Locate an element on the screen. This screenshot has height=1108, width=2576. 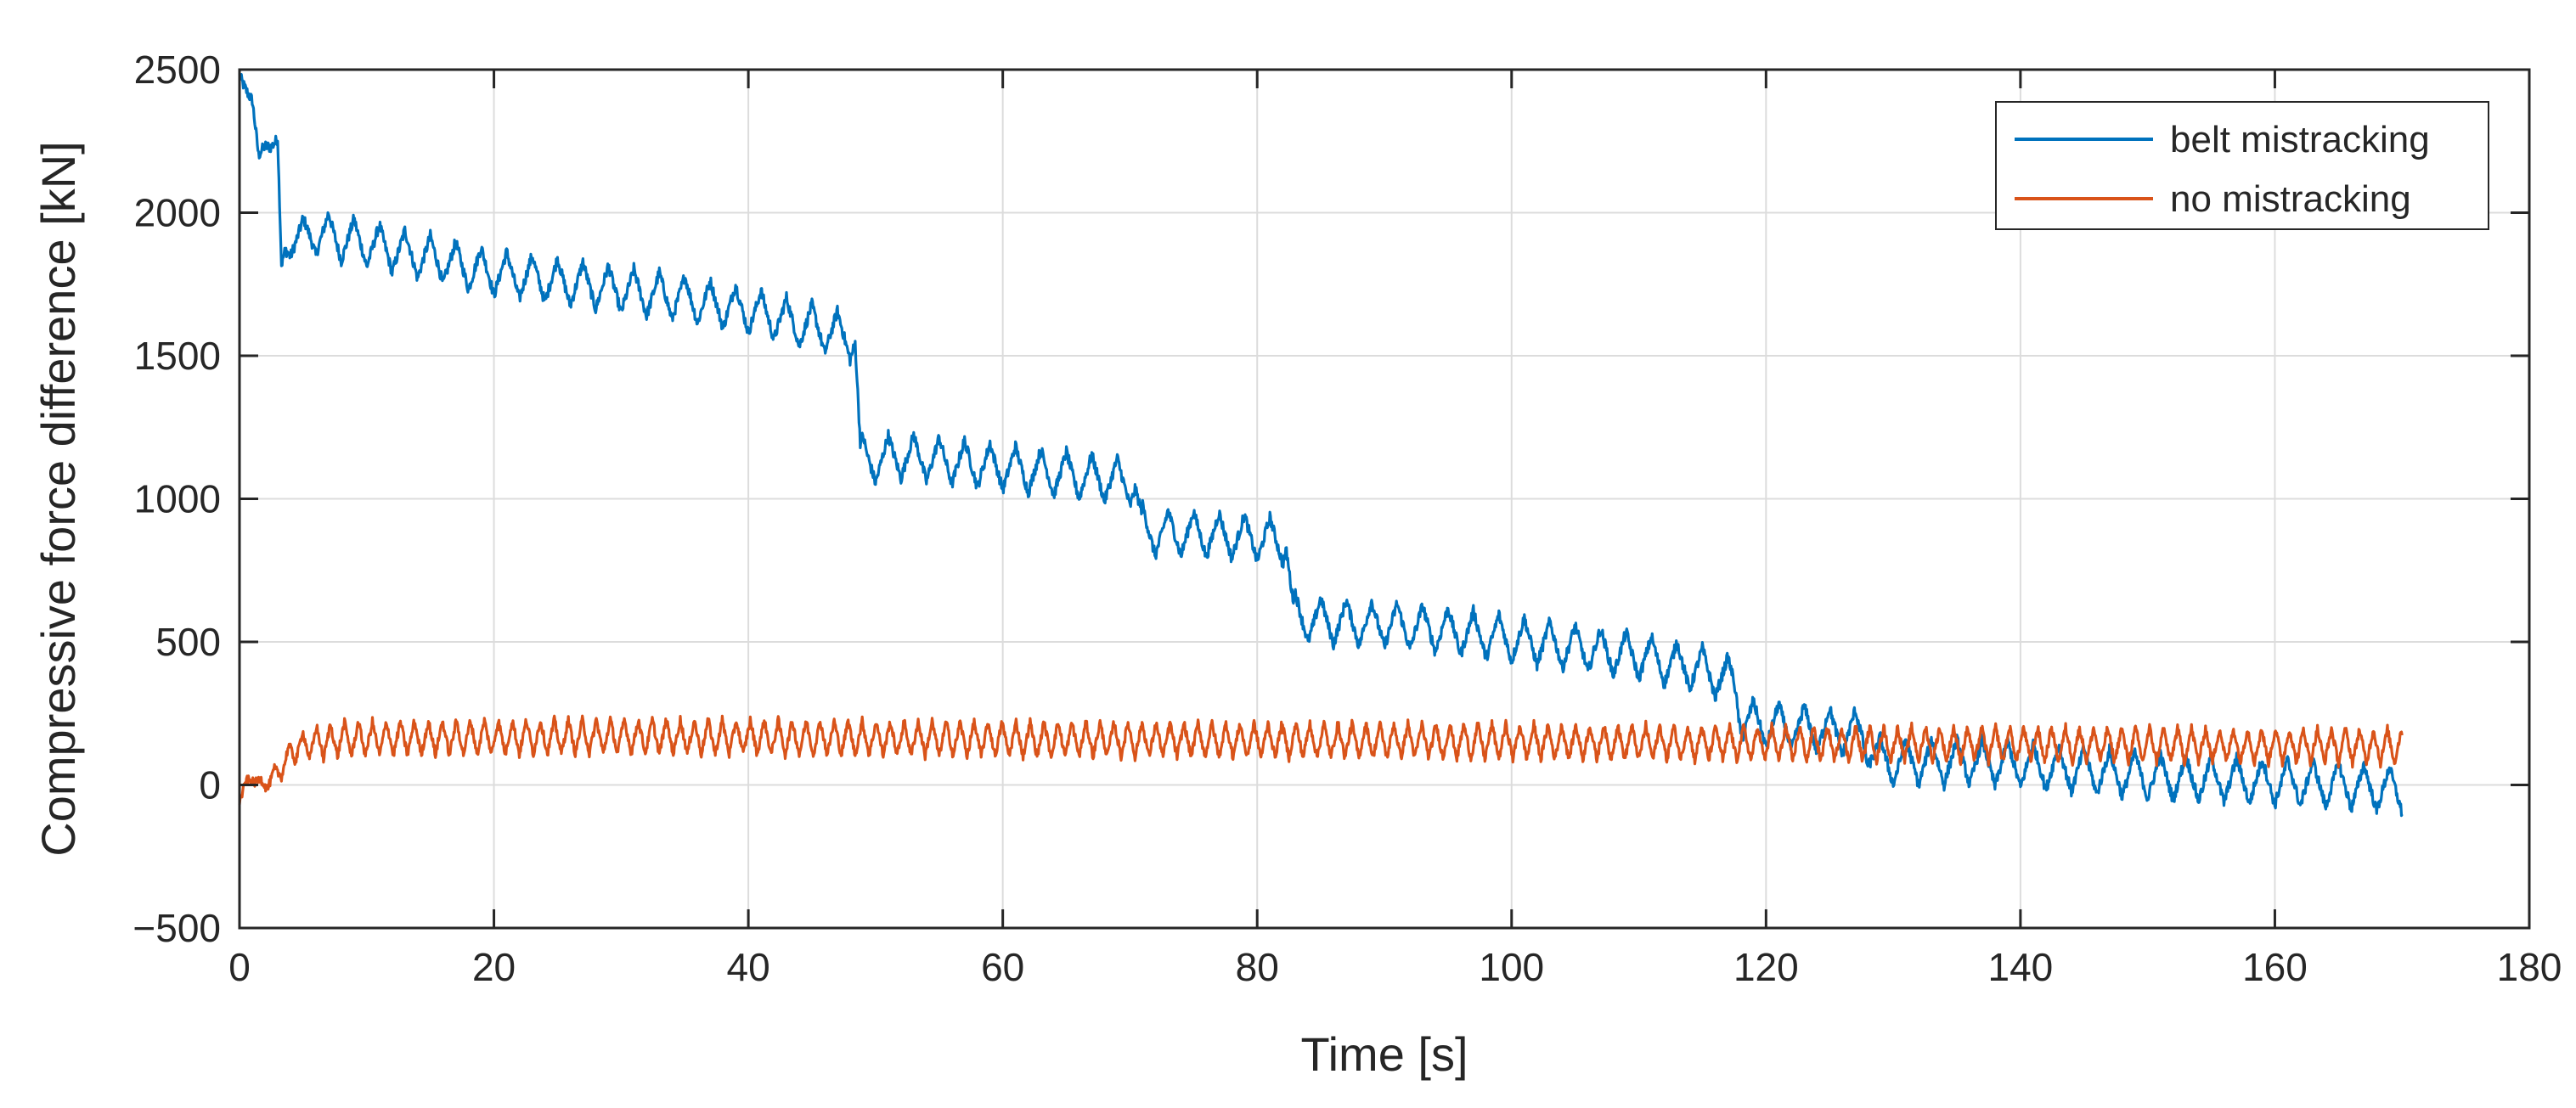
x-tick-label: 180 is located at coordinates (2529, 967).